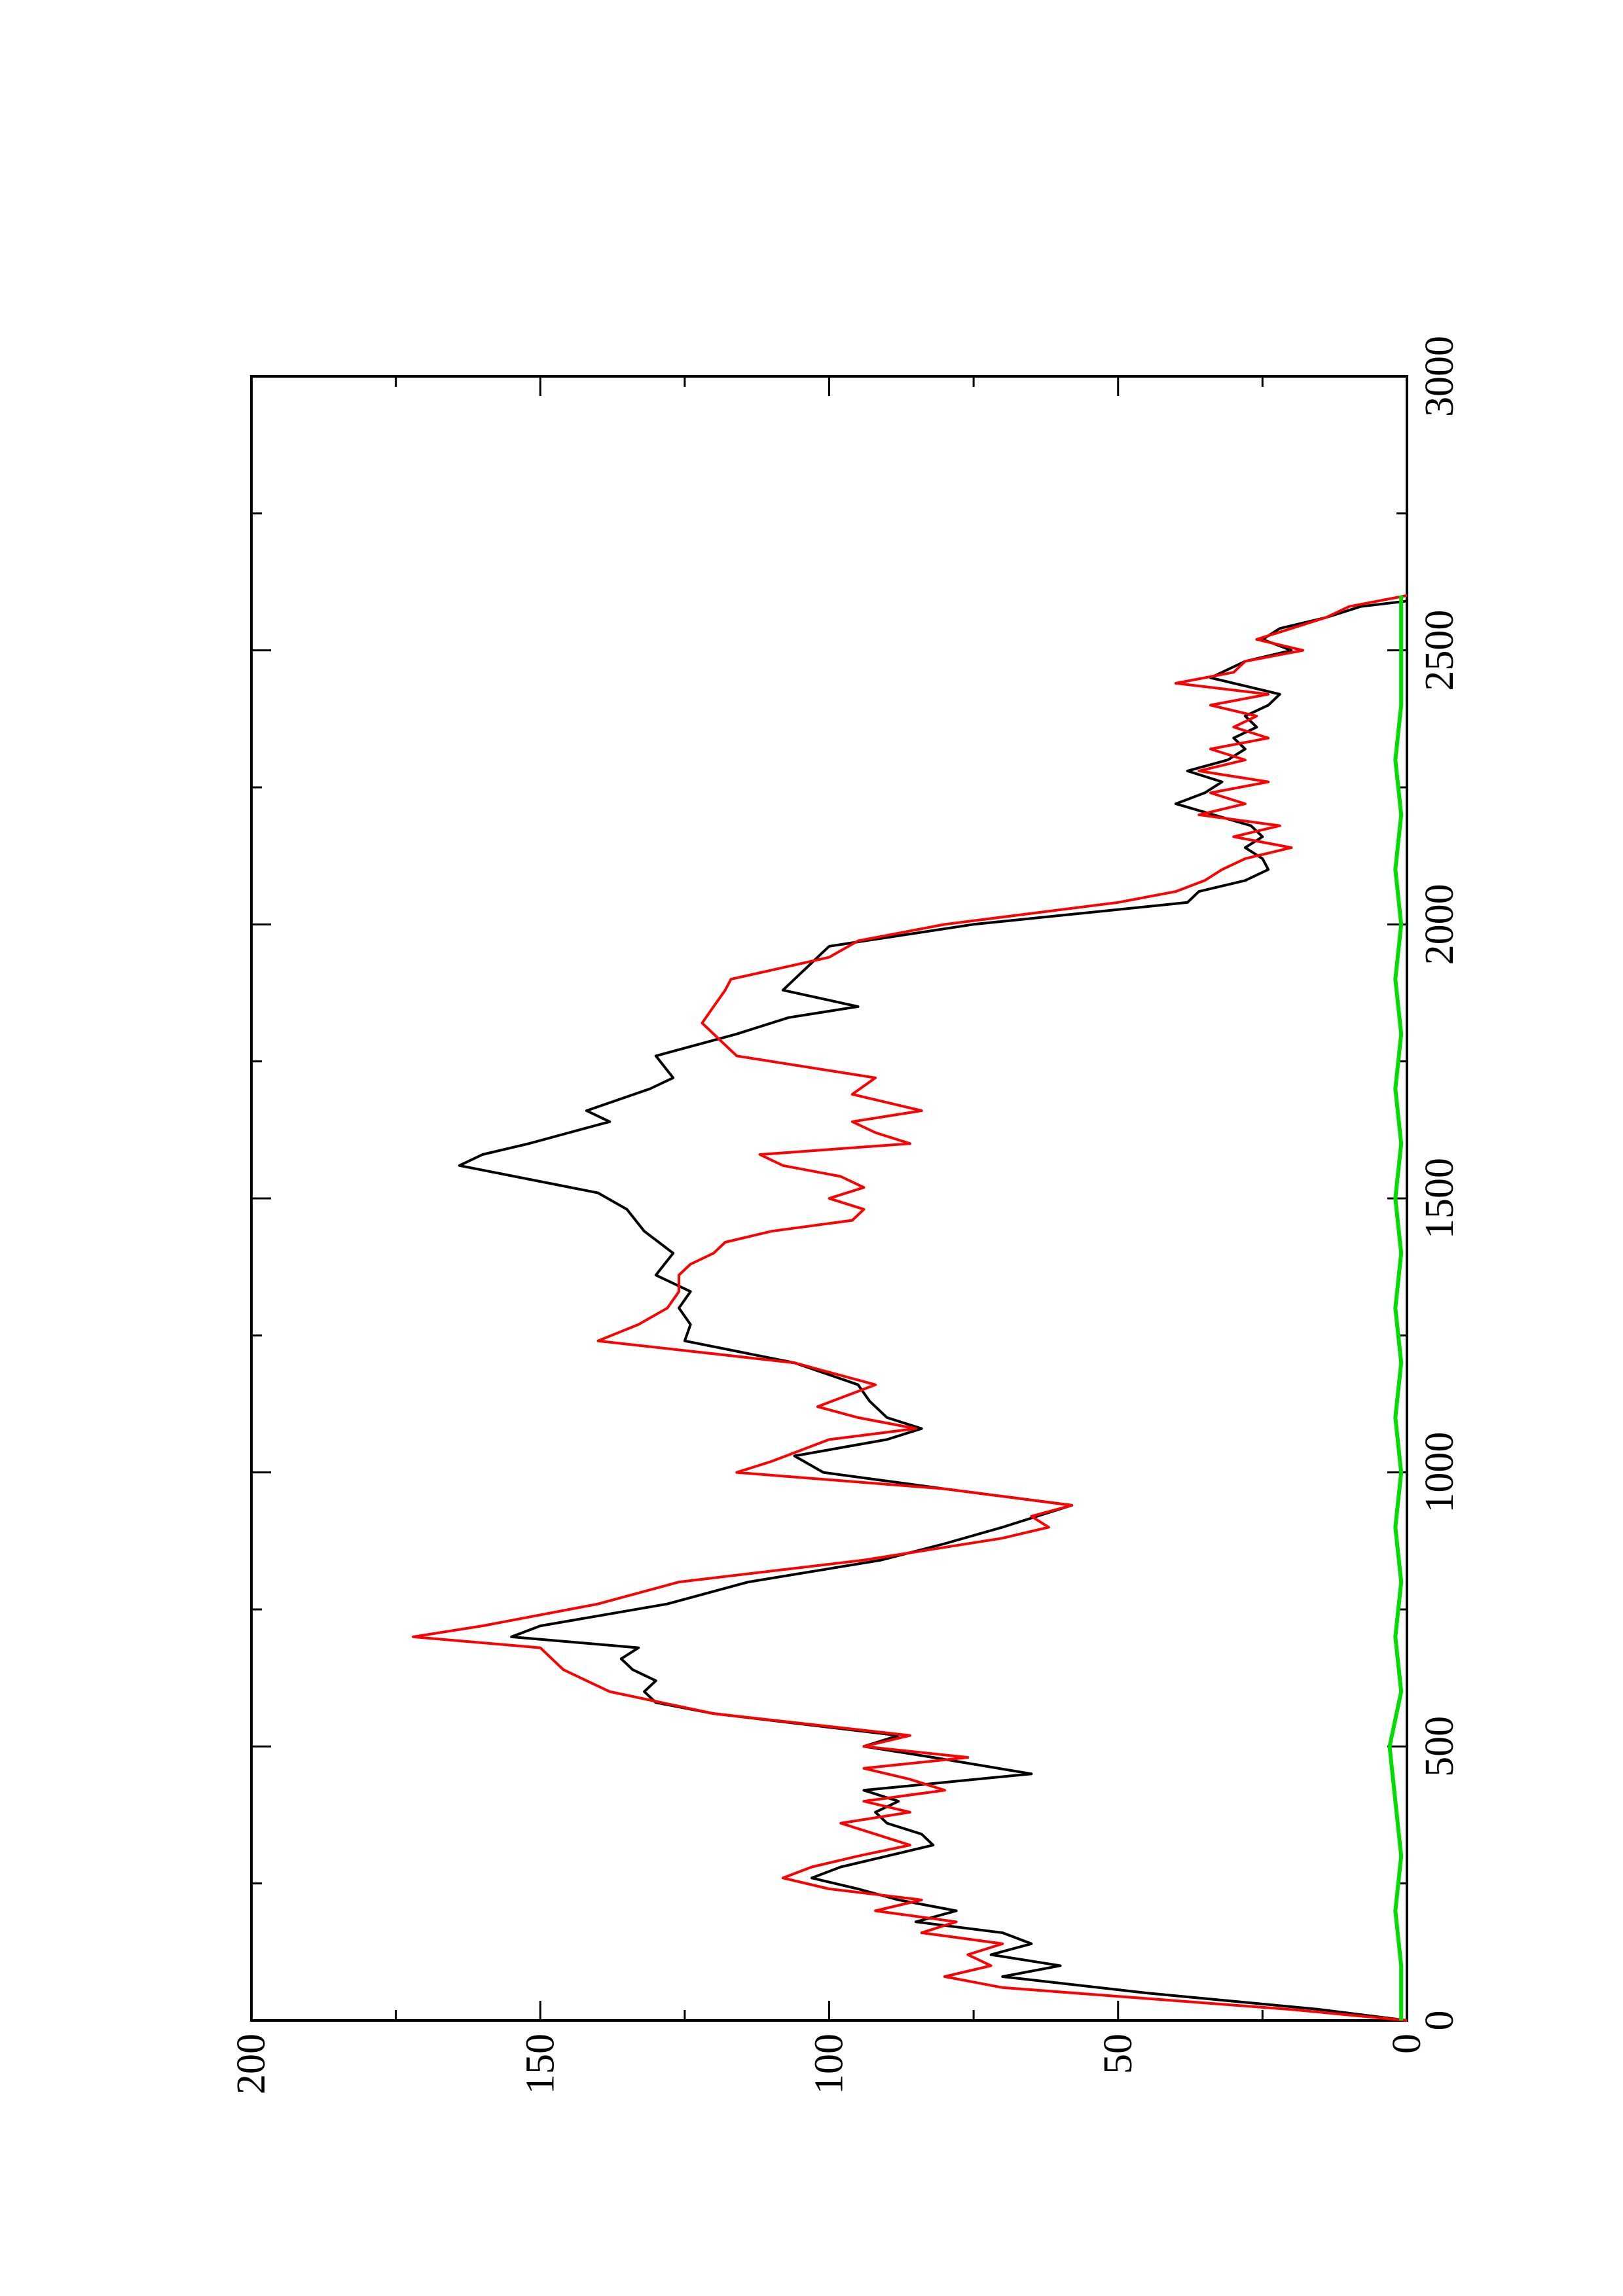 This screenshot has width=1623, height=2296. What do you see at coordinates (1439, 376) in the screenshot?
I see `x-tick-label: 3000` at bounding box center [1439, 376].